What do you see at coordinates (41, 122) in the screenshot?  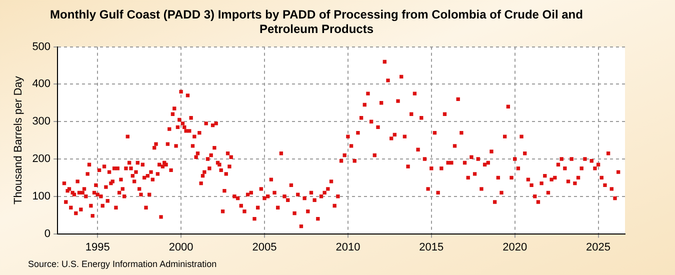 I see `y-tick-label: 300` at bounding box center [41, 122].